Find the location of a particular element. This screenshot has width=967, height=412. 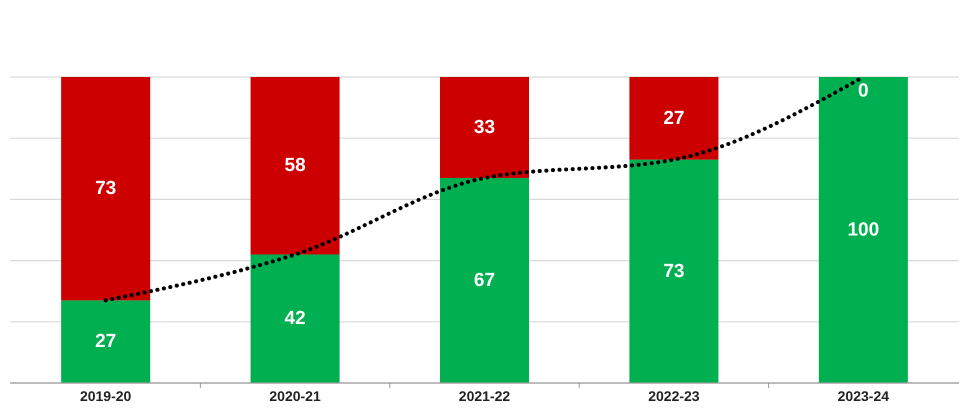

data-label: 67 is located at coordinates (485, 280).